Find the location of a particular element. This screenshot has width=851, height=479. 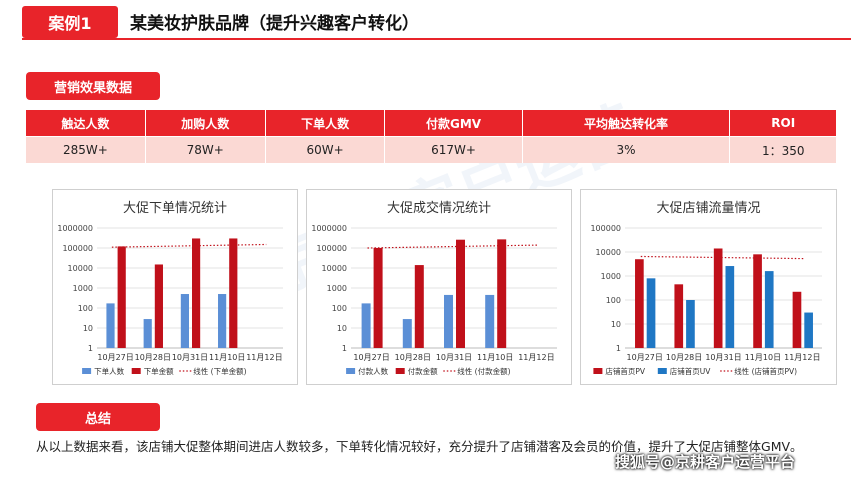

metrics-header-row: 触达人数 加购人数 下单人数 付款GMV 平均触达转化率 ROI is located at coordinates (431, 123).